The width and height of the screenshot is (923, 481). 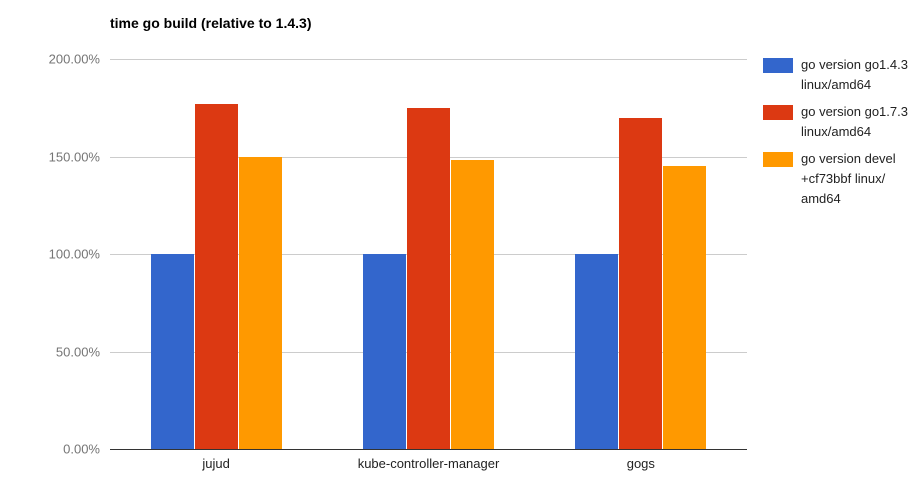 I want to click on y-tick-label: 50.00%, so click(x=77, y=351).